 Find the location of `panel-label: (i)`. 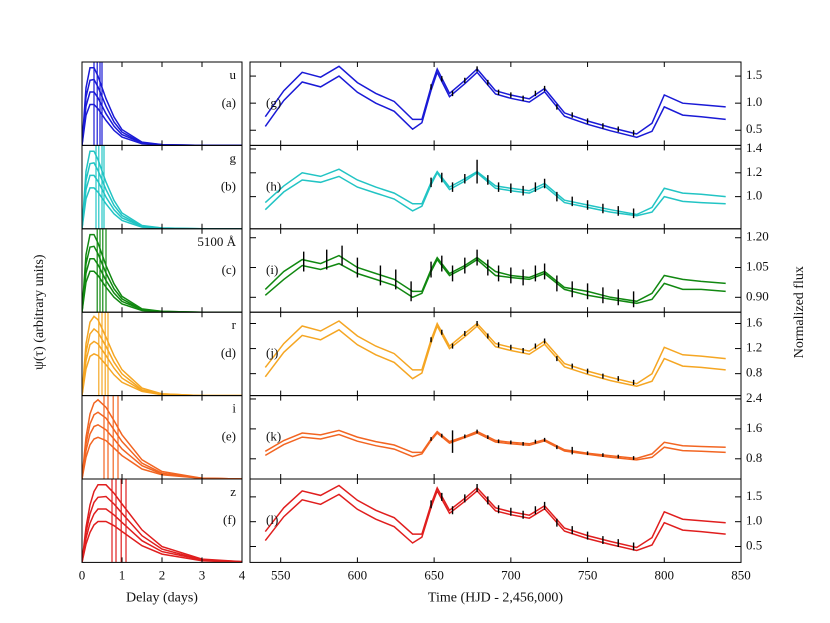

panel-label: (i) is located at coordinates (272, 269).